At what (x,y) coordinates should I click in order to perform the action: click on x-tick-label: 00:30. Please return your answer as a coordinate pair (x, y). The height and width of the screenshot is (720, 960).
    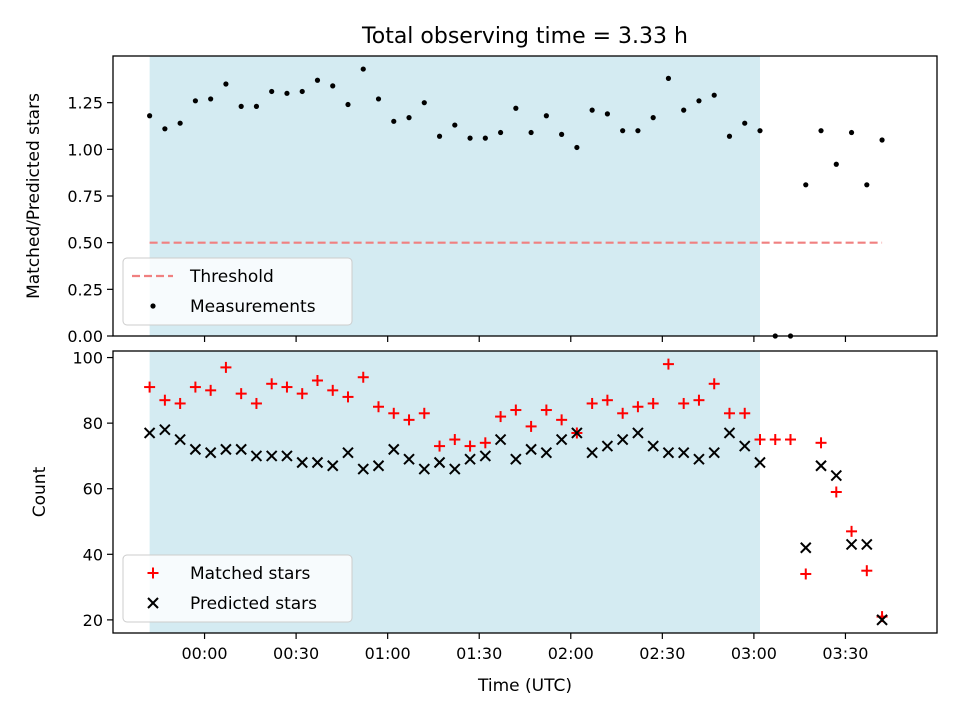
    Looking at the image, I should click on (296, 653).